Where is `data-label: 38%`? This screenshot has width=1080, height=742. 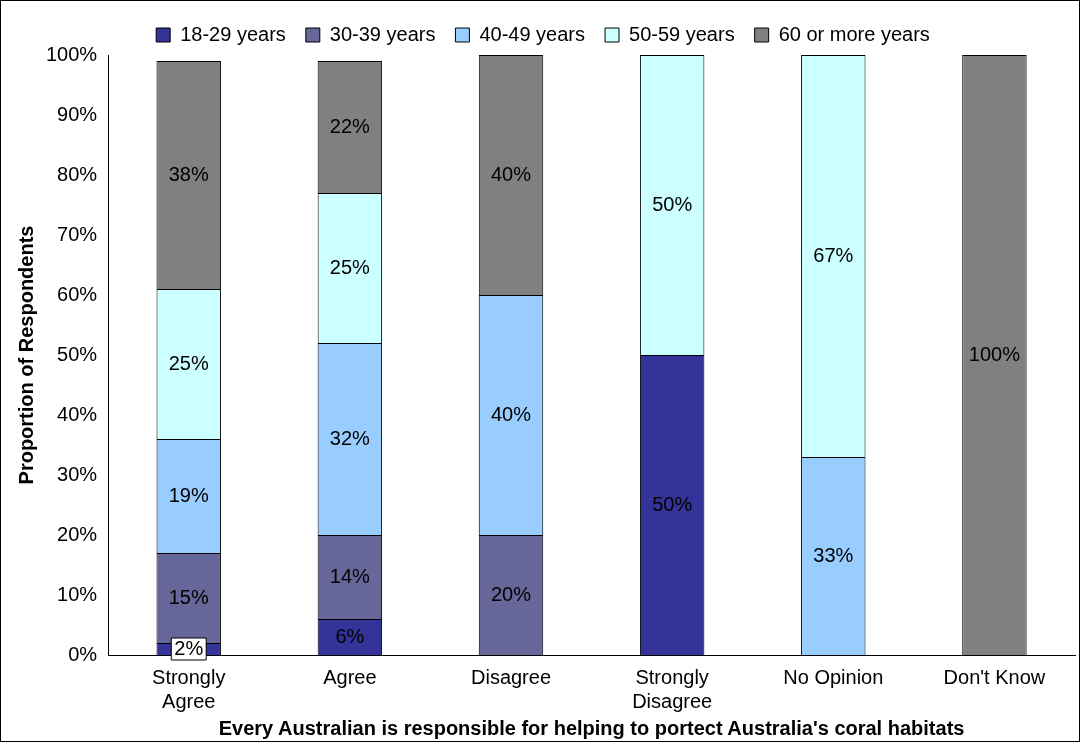
data-label: 38% is located at coordinates (188, 173).